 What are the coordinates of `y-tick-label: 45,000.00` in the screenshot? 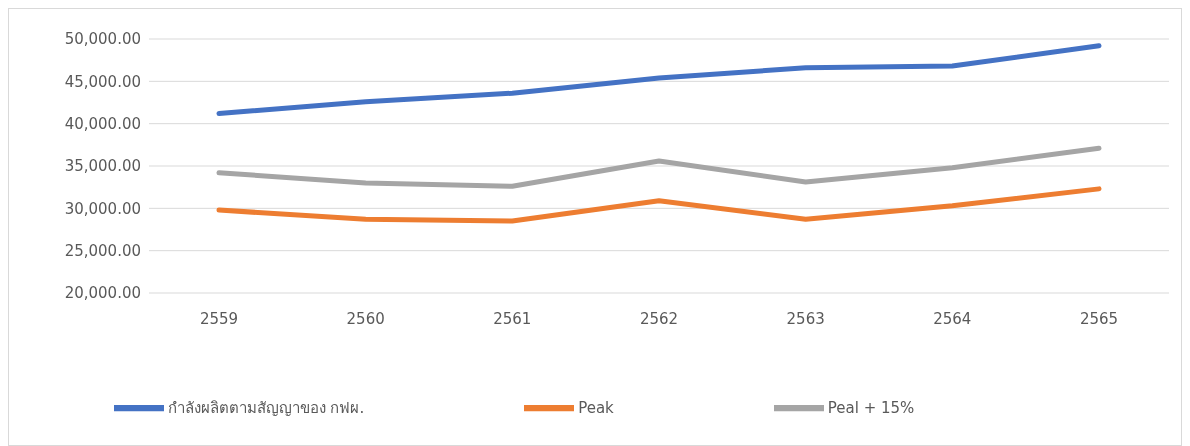 It's located at (102, 81).